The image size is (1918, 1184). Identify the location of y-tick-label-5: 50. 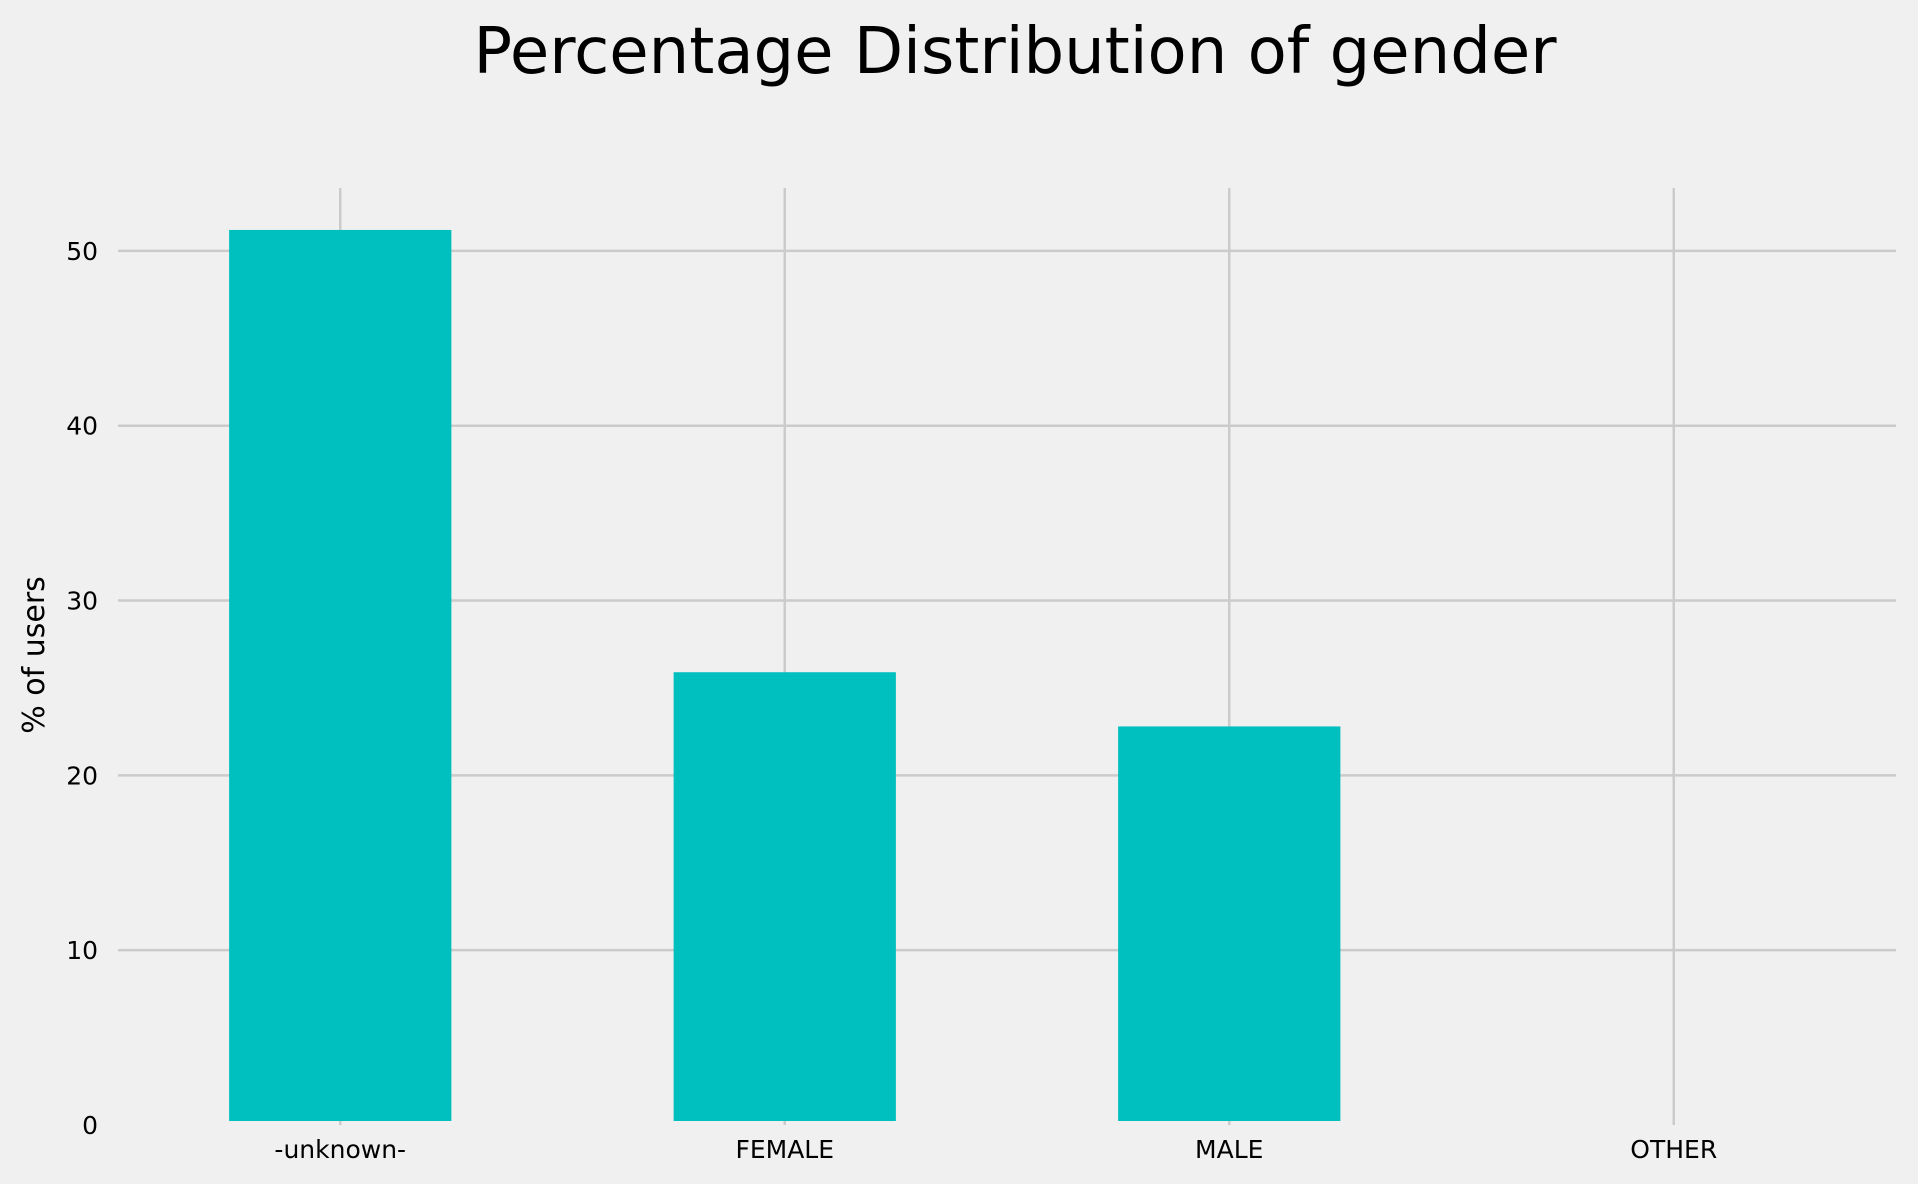
(82, 251).